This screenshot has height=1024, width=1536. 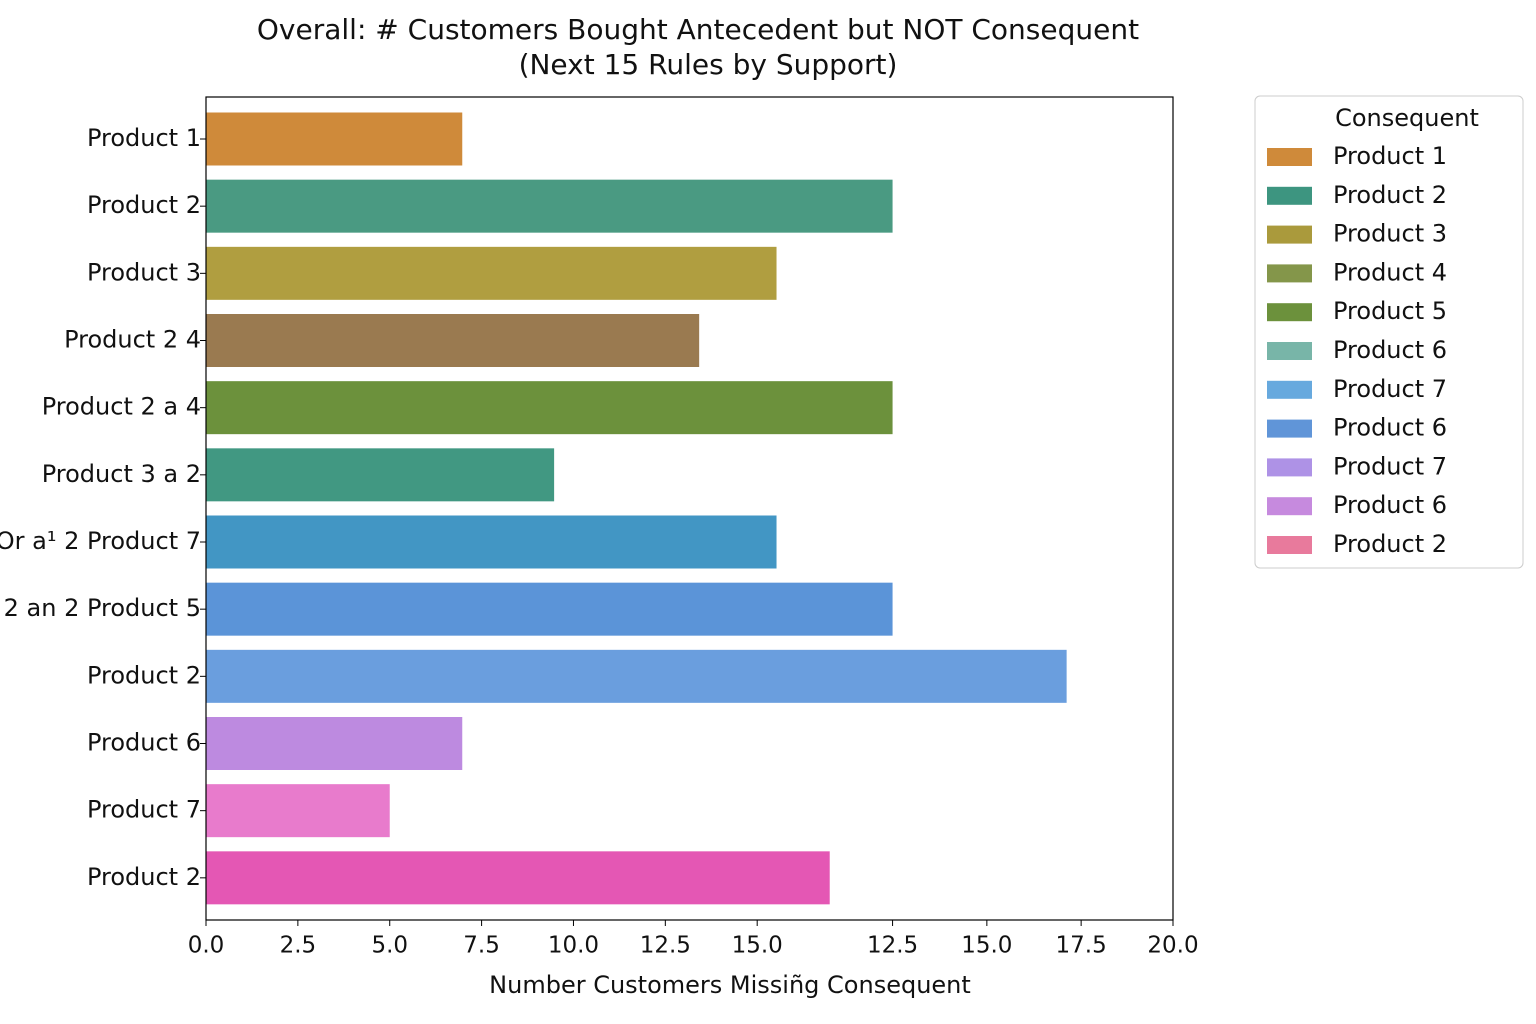 What do you see at coordinates (389, 946) in the screenshot?
I see `x-tick-label: 5.0` at bounding box center [389, 946].